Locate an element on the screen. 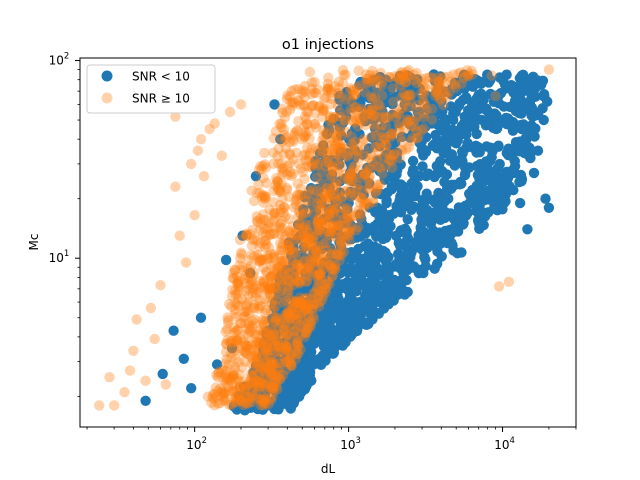 Image resolution: width=640 pixels, height=480 pixels. legend-label-snr-low: SNR < 10 is located at coordinates (161, 77).